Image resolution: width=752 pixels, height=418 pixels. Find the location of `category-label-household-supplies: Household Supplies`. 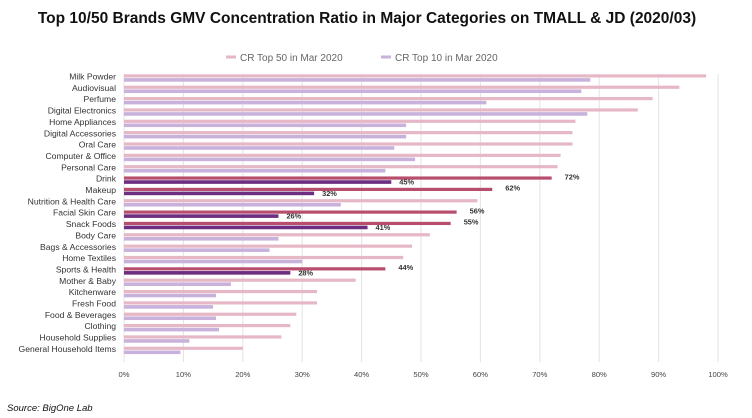

category-label-household-supplies: Household Supplies is located at coordinates (78, 338).